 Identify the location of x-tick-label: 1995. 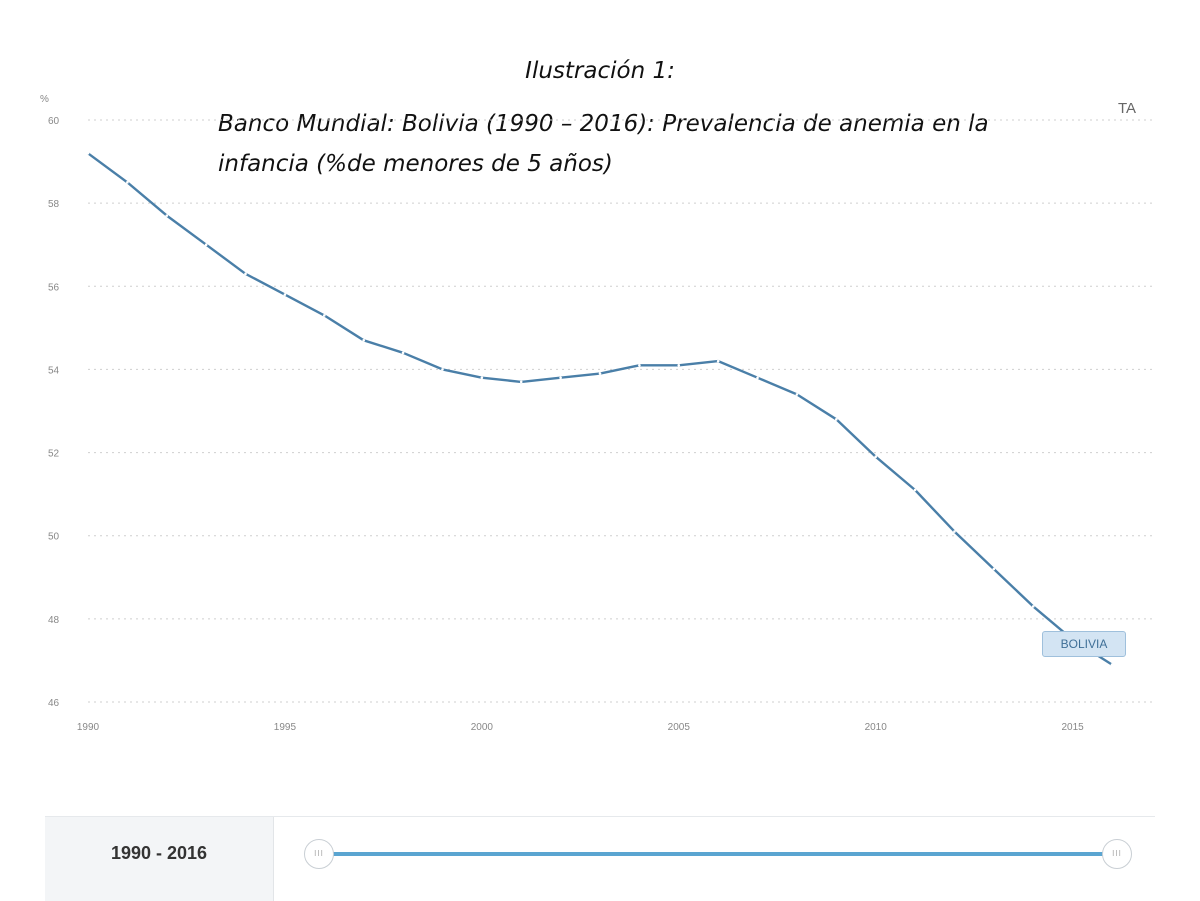
(285, 727).